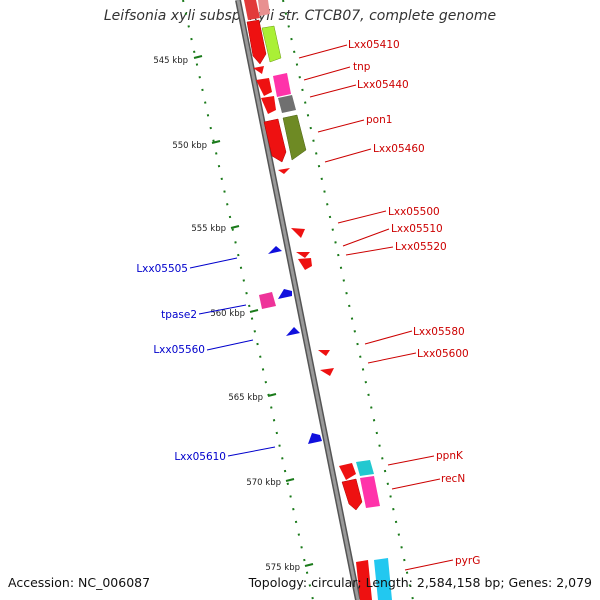 The width and height of the screenshot is (600, 600). I want to click on gene-label-tnp: tnp, so click(362, 67).